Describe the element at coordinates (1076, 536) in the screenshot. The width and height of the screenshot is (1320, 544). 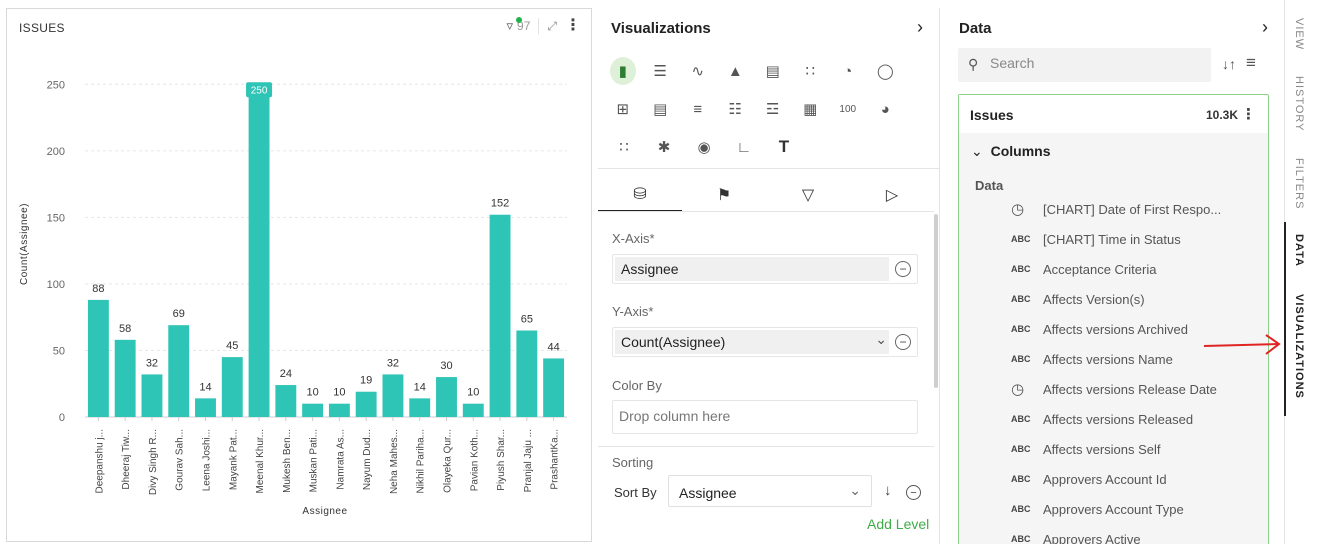
I see `column-item: ABC Approvers Active` at that location.